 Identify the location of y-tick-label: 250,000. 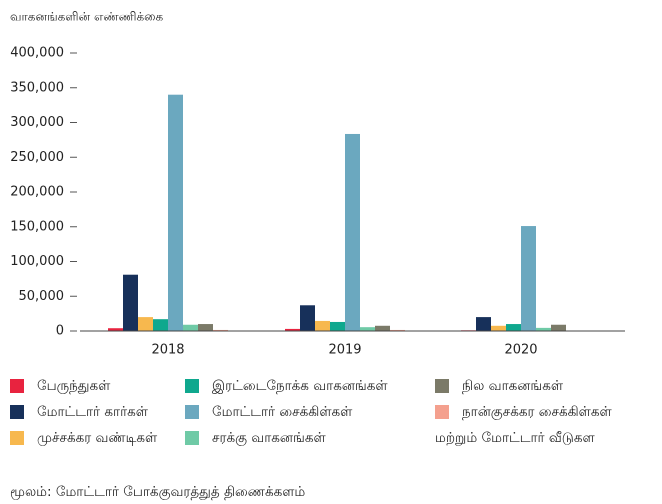
(37, 157).